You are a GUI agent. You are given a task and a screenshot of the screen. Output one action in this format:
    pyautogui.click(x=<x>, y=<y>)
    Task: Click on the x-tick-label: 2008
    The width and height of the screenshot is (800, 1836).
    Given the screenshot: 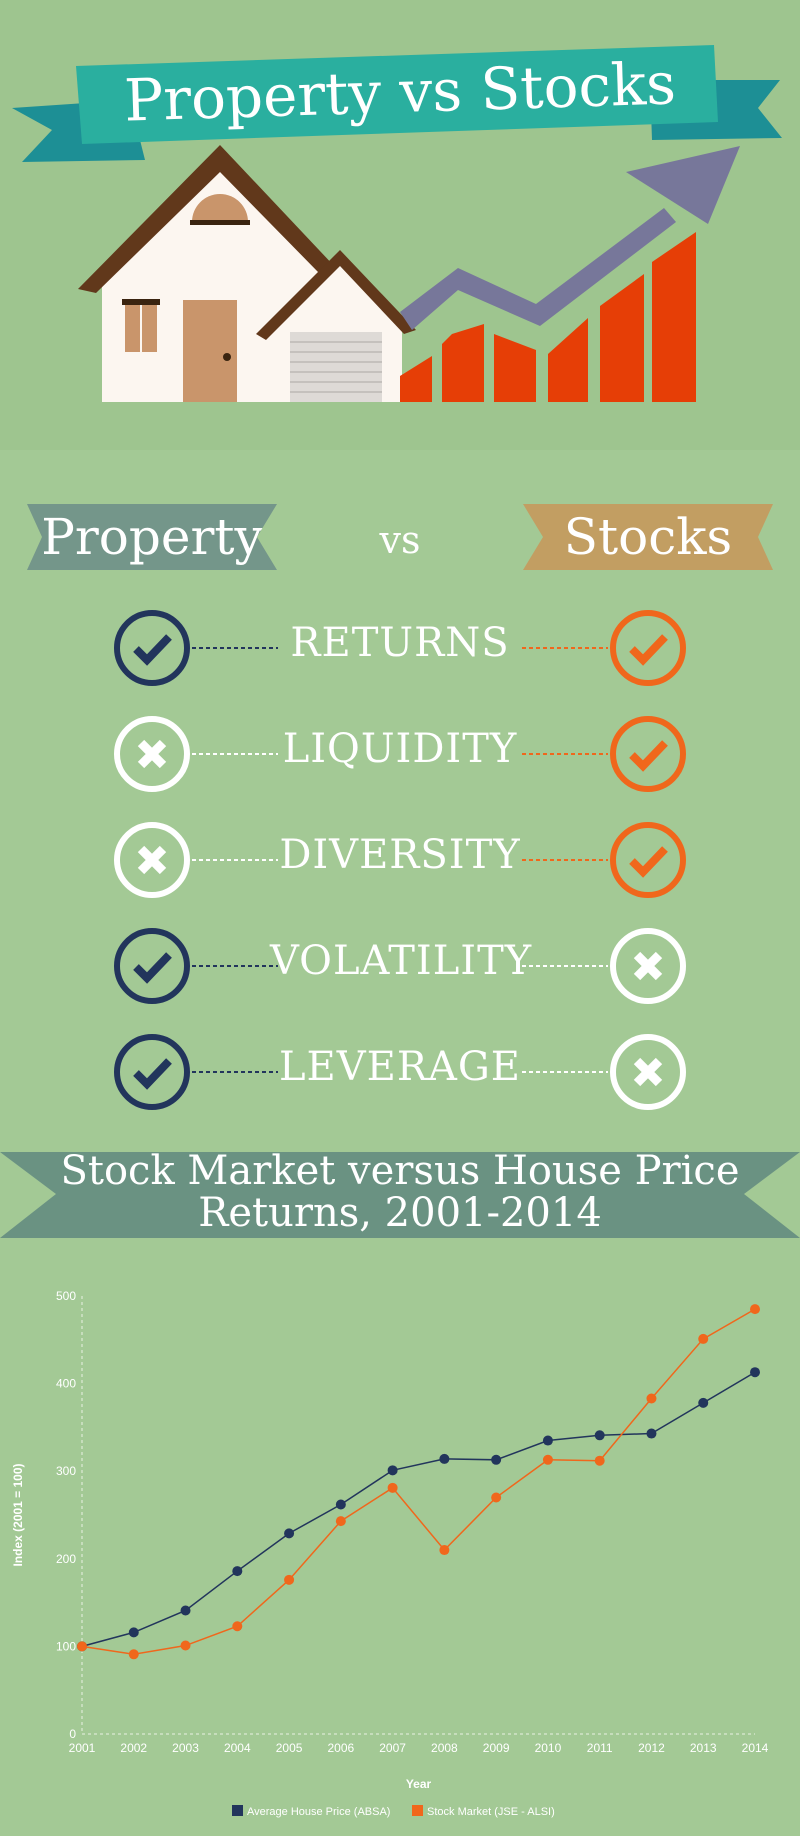 What is the action you would take?
    pyautogui.click(x=444, y=1748)
    